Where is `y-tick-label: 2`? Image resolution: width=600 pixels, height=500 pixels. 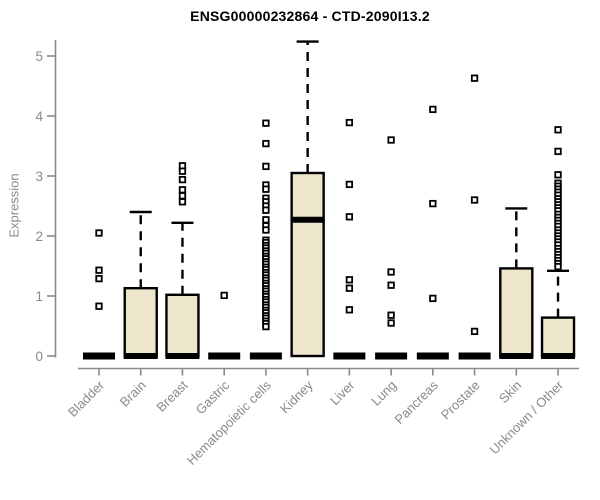
y-tick-label: 2 is located at coordinates (39, 236).